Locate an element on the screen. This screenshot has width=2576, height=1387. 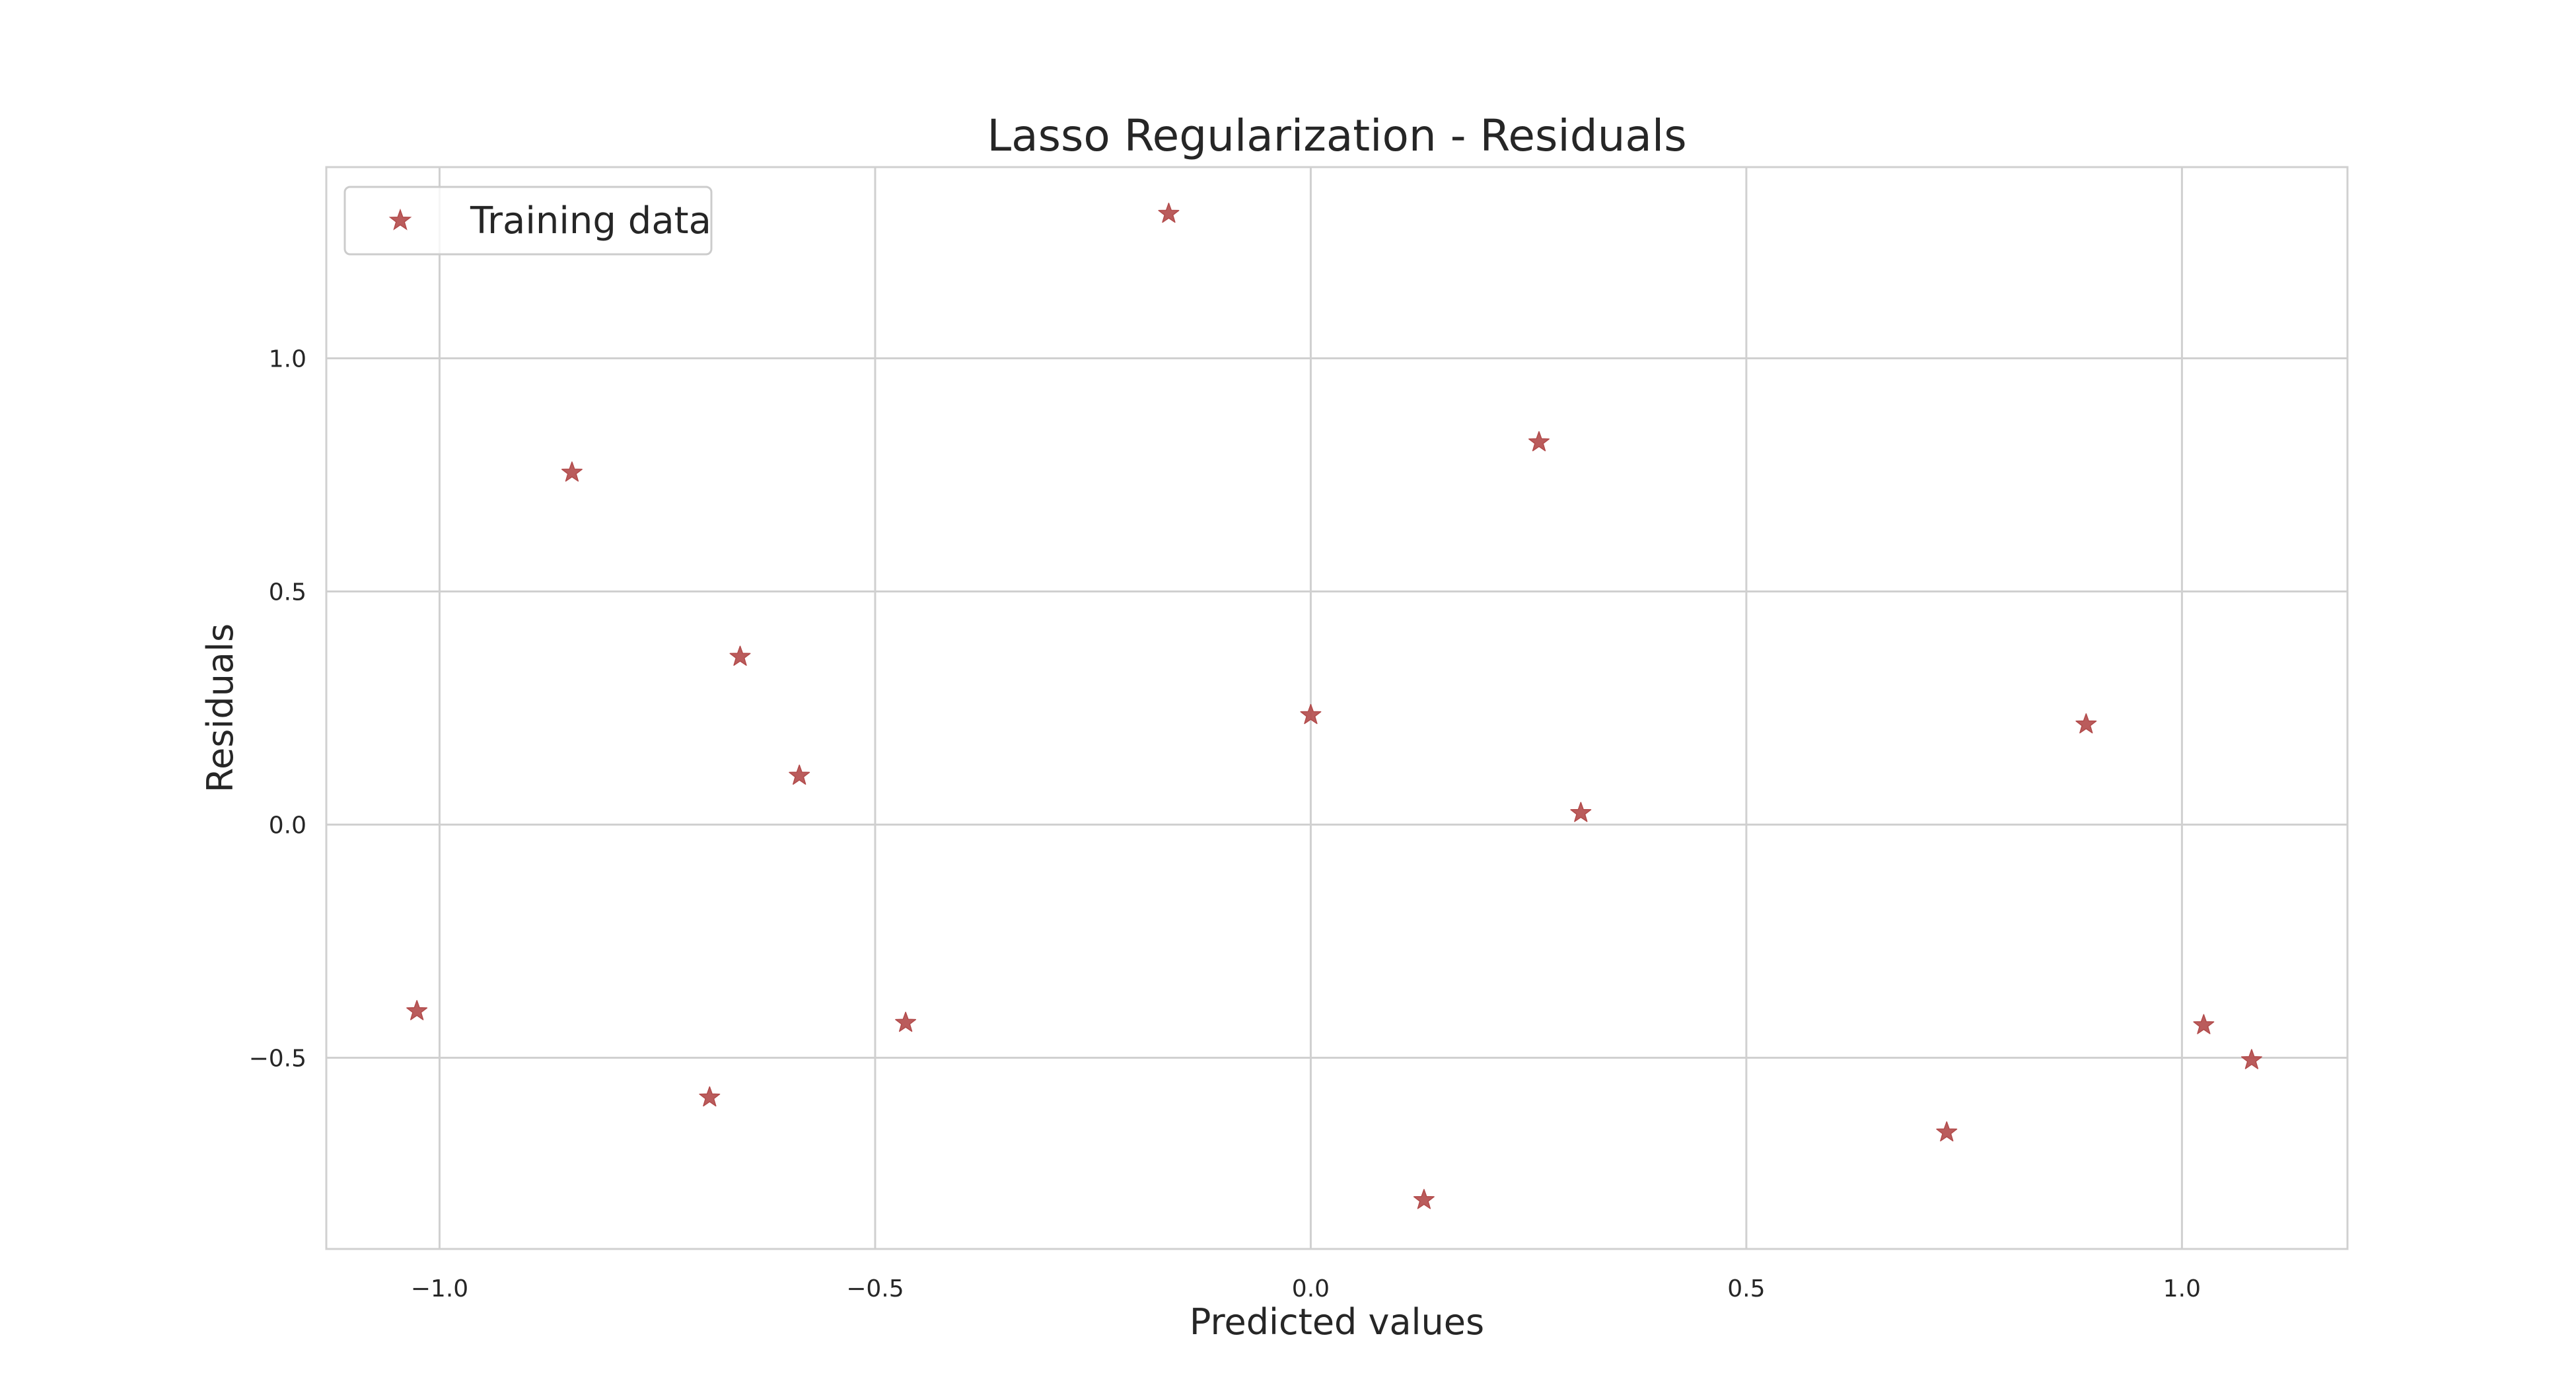
legend-label: Training data is located at coordinates (590, 220).